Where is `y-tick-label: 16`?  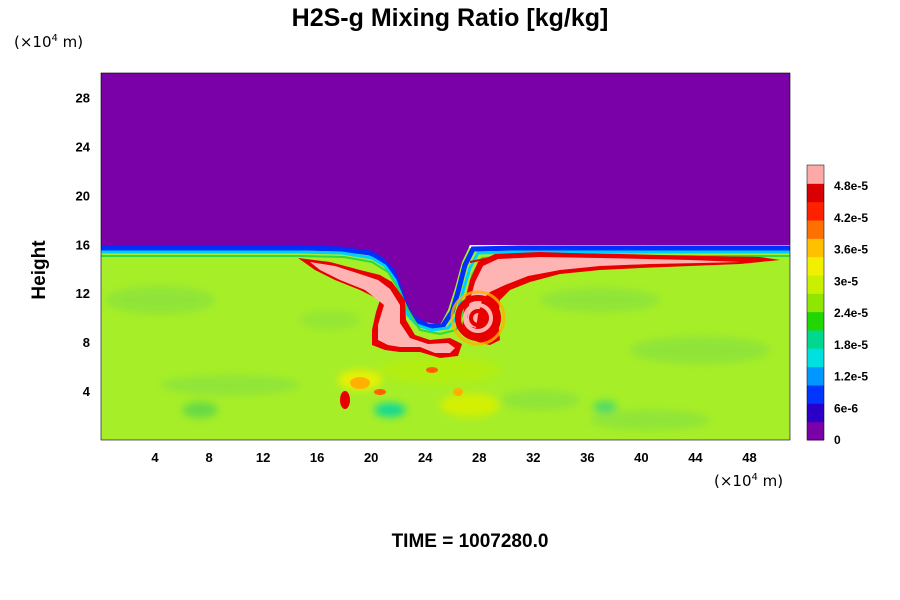 y-tick-label: 16 is located at coordinates (83, 244).